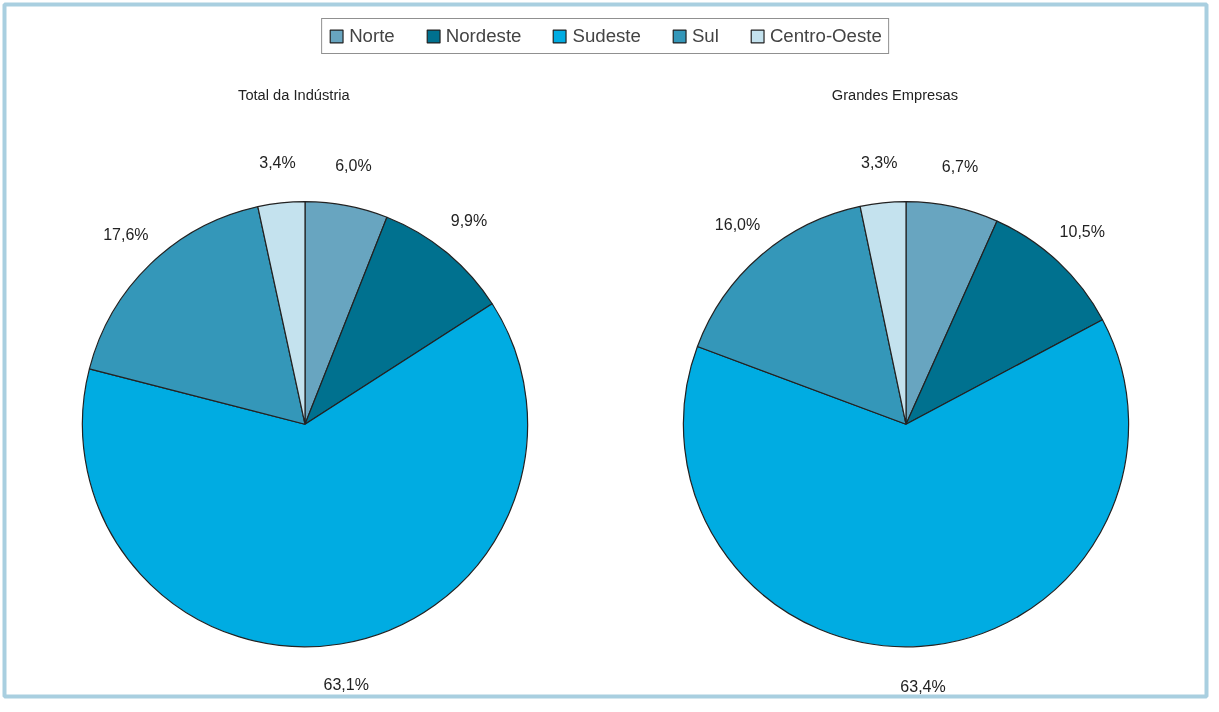 Image resolution: width=1219 pixels, height=712 pixels. What do you see at coordinates (483, 36) in the screenshot?
I see `legend-label: Nordeste` at bounding box center [483, 36].